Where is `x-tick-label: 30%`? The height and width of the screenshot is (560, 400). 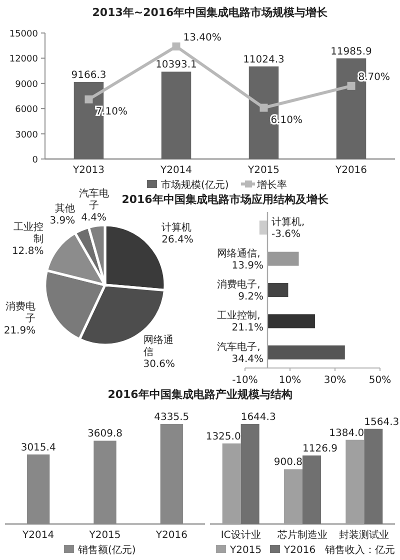 x-tick-label: 30% is located at coordinates (335, 380).